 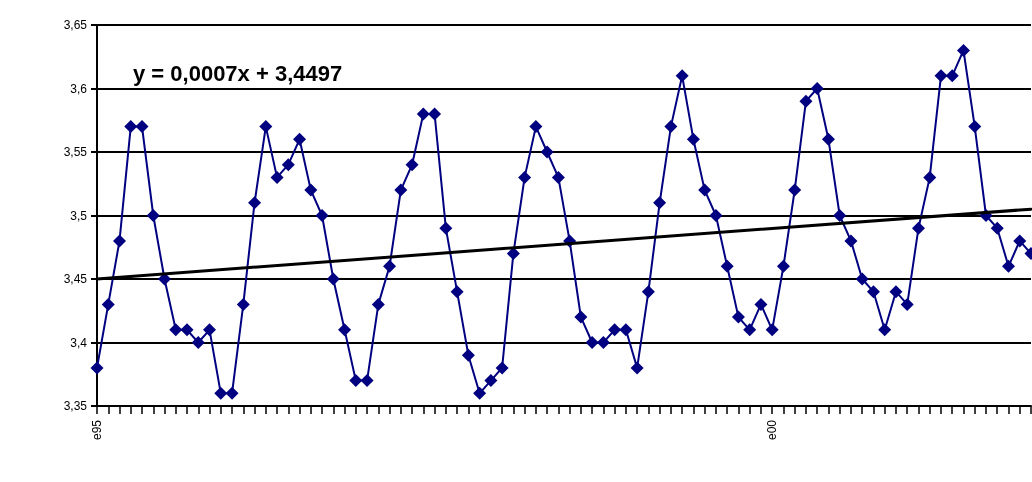 What do you see at coordinates (75, 279) in the screenshot?
I see `y-tick-label: 3,45` at bounding box center [75, 279].